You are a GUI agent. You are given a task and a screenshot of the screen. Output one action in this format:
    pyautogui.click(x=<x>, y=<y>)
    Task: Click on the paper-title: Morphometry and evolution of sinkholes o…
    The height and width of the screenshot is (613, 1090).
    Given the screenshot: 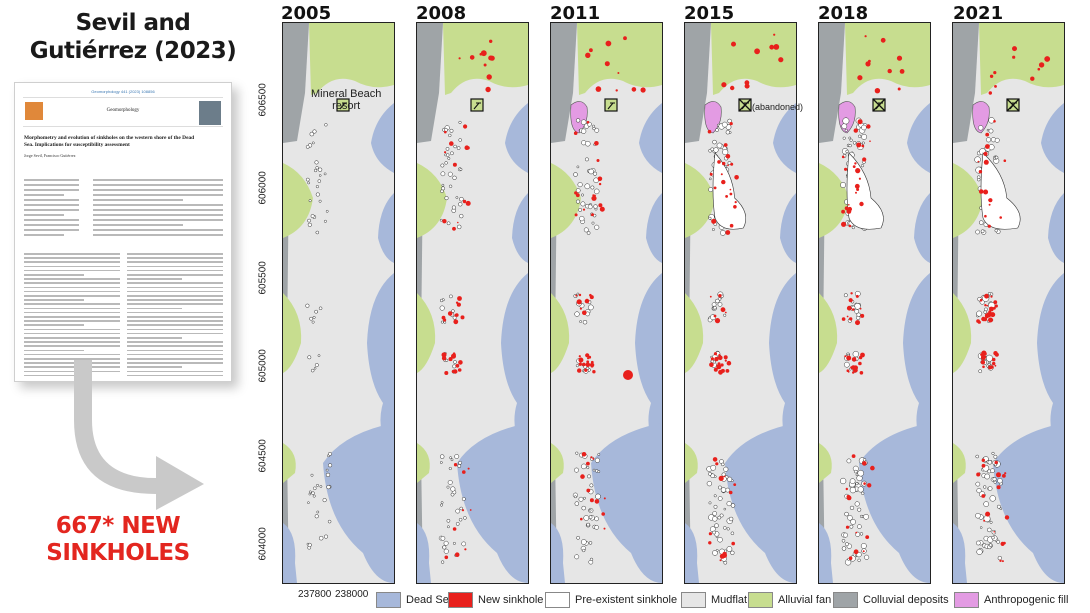 What is the action you would take?
    pyautogui.click(x=109, y=141)
    